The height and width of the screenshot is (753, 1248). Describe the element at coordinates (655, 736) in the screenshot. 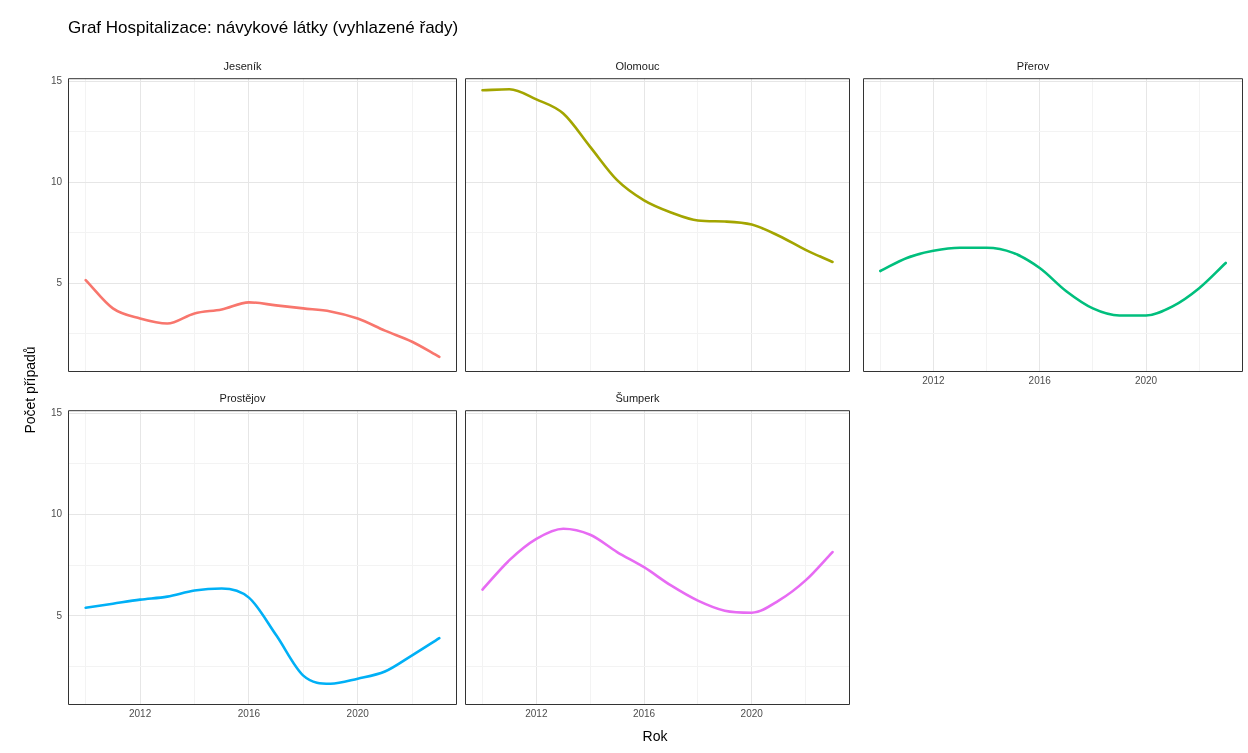

I see `x-axis-title: Rok` at that location.